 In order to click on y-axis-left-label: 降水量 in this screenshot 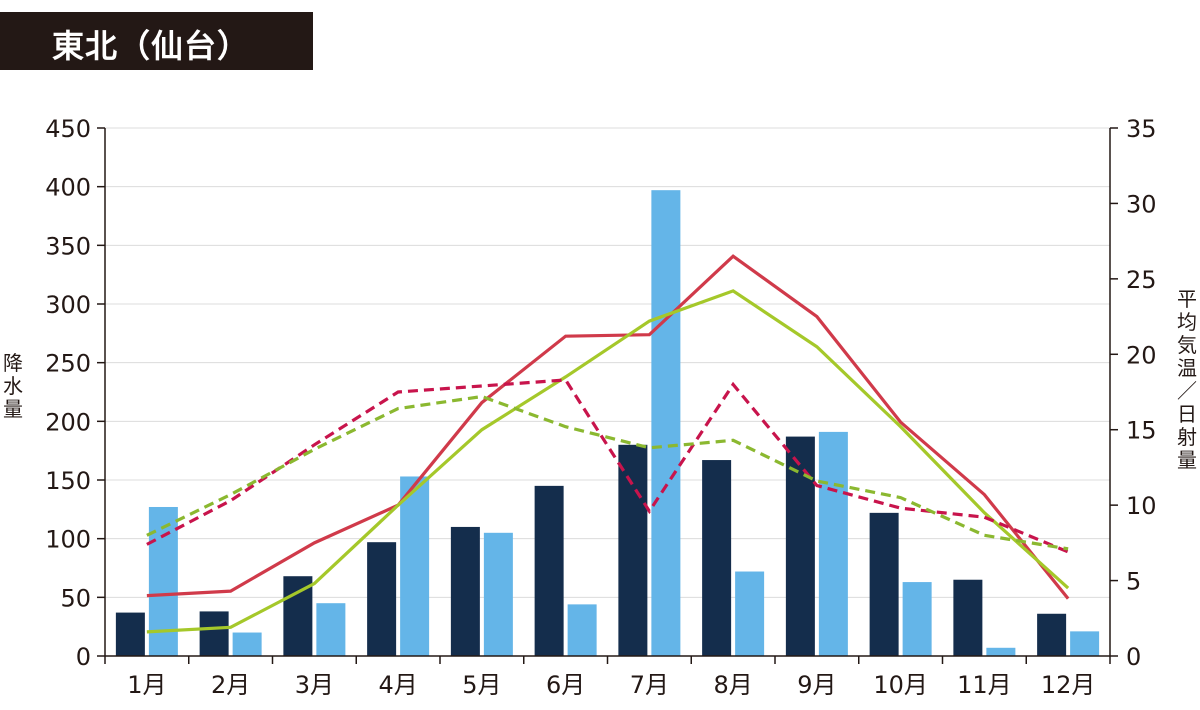, I will do `click(13, 386)`.